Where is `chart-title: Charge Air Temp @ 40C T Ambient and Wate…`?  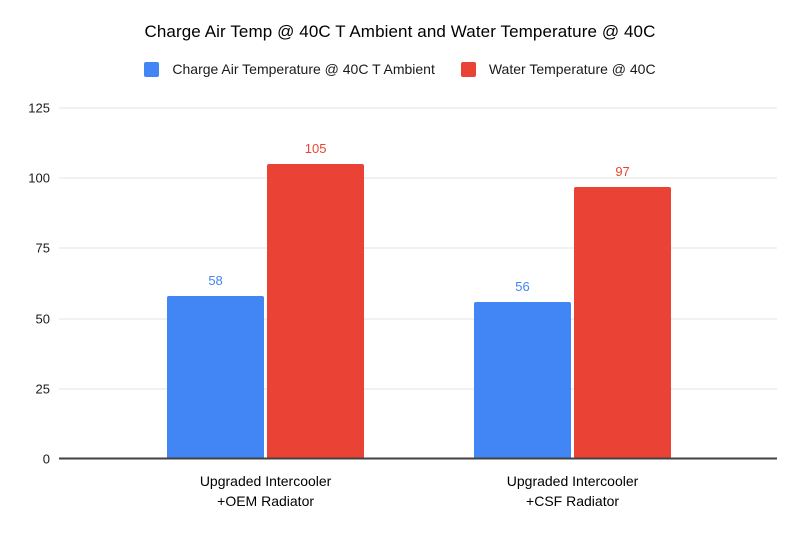 chart-title: Charge Air Temp @ 40C T Ambient and Wate… is located at coordinates (400, 31).